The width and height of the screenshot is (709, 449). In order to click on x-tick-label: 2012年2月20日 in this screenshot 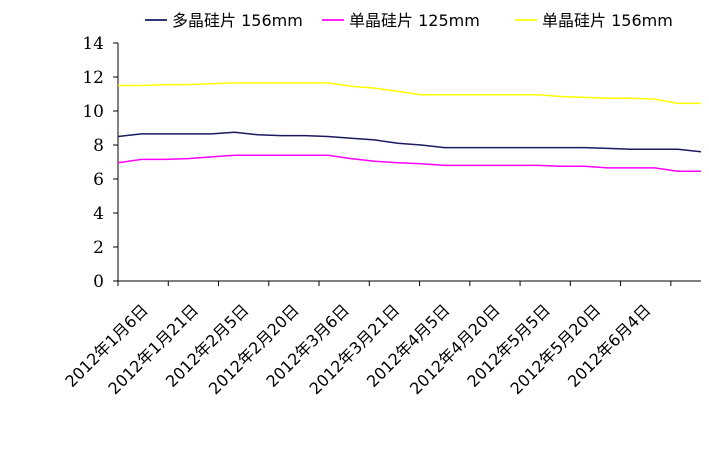, I will do `click(254, 349)`.